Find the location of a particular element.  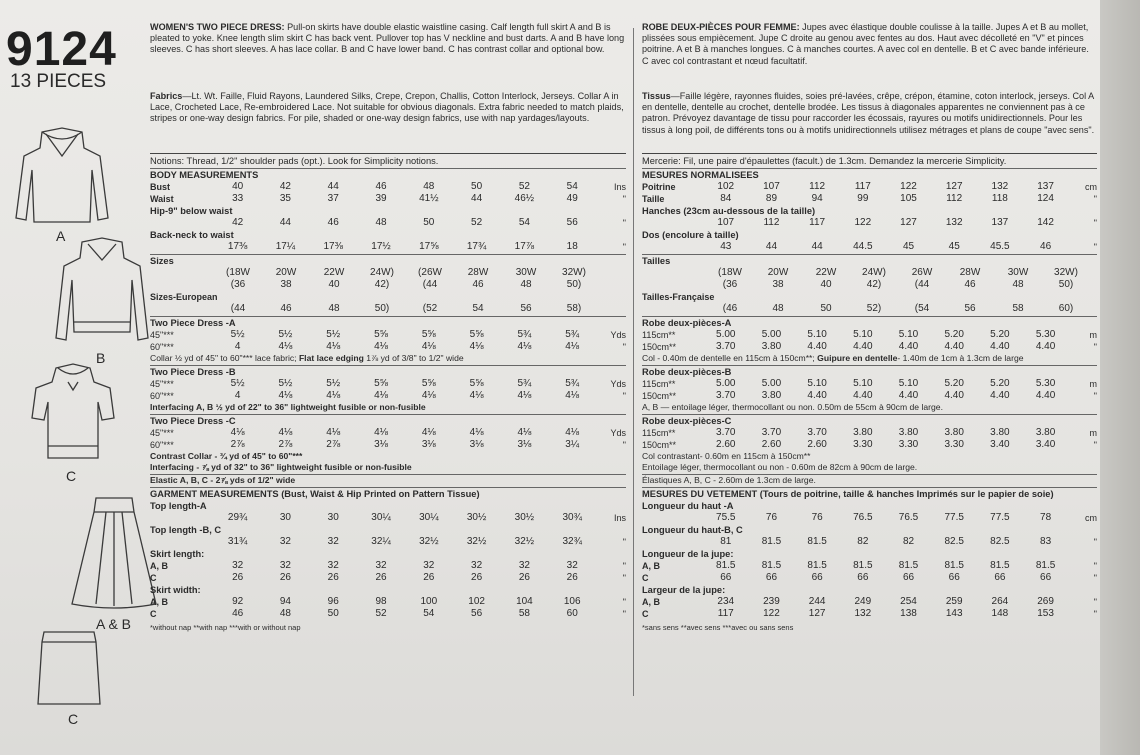

dress-b-45: 45"*** 5½ 5½ 5½ 5⅝ 5⅝ 5⅝ 5¾ 5¾ Yds is located at coordinates (388, 383).